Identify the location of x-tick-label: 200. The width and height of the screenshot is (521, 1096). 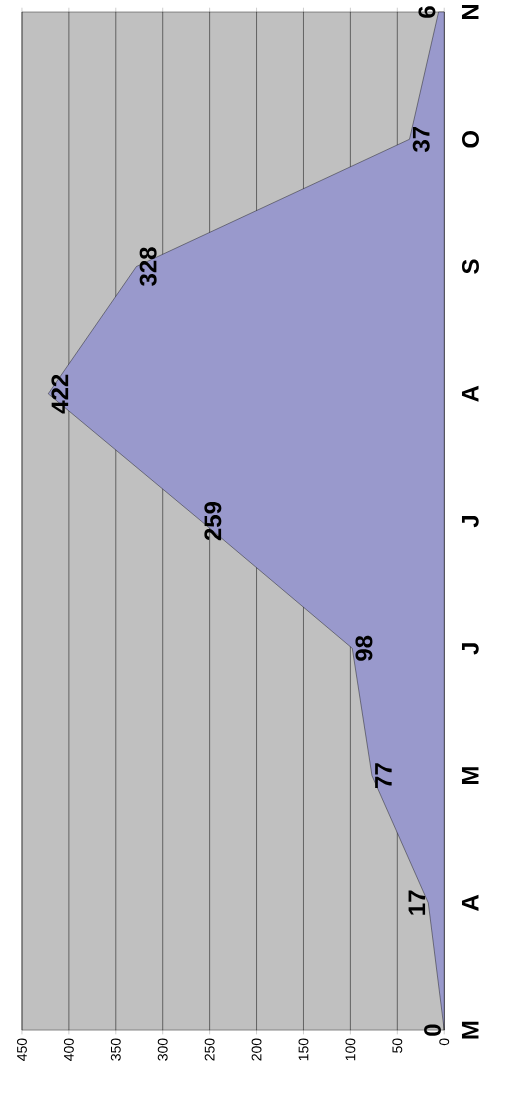
(256, 1049).